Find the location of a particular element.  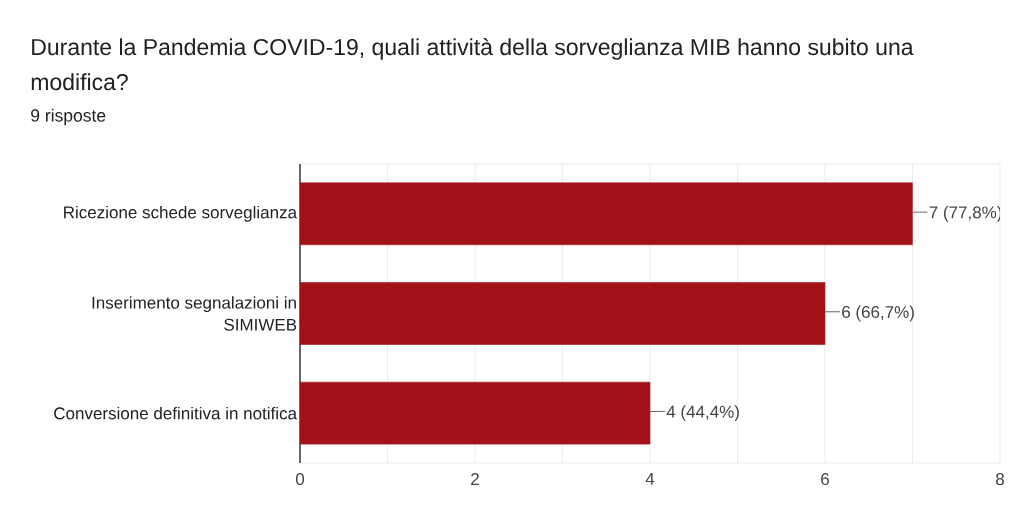

y-tick-label: Ricezione schede sorveglianza is located at coordinates (180, 213).